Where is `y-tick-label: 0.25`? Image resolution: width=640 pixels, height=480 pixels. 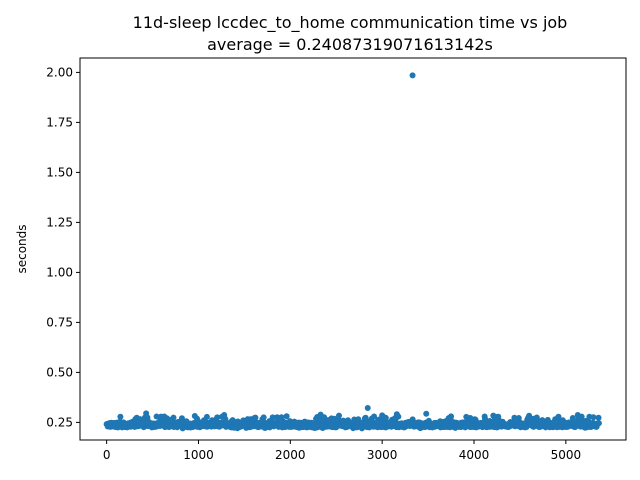 y-tick-label: 0.25 is located at coordinates (59, 422).